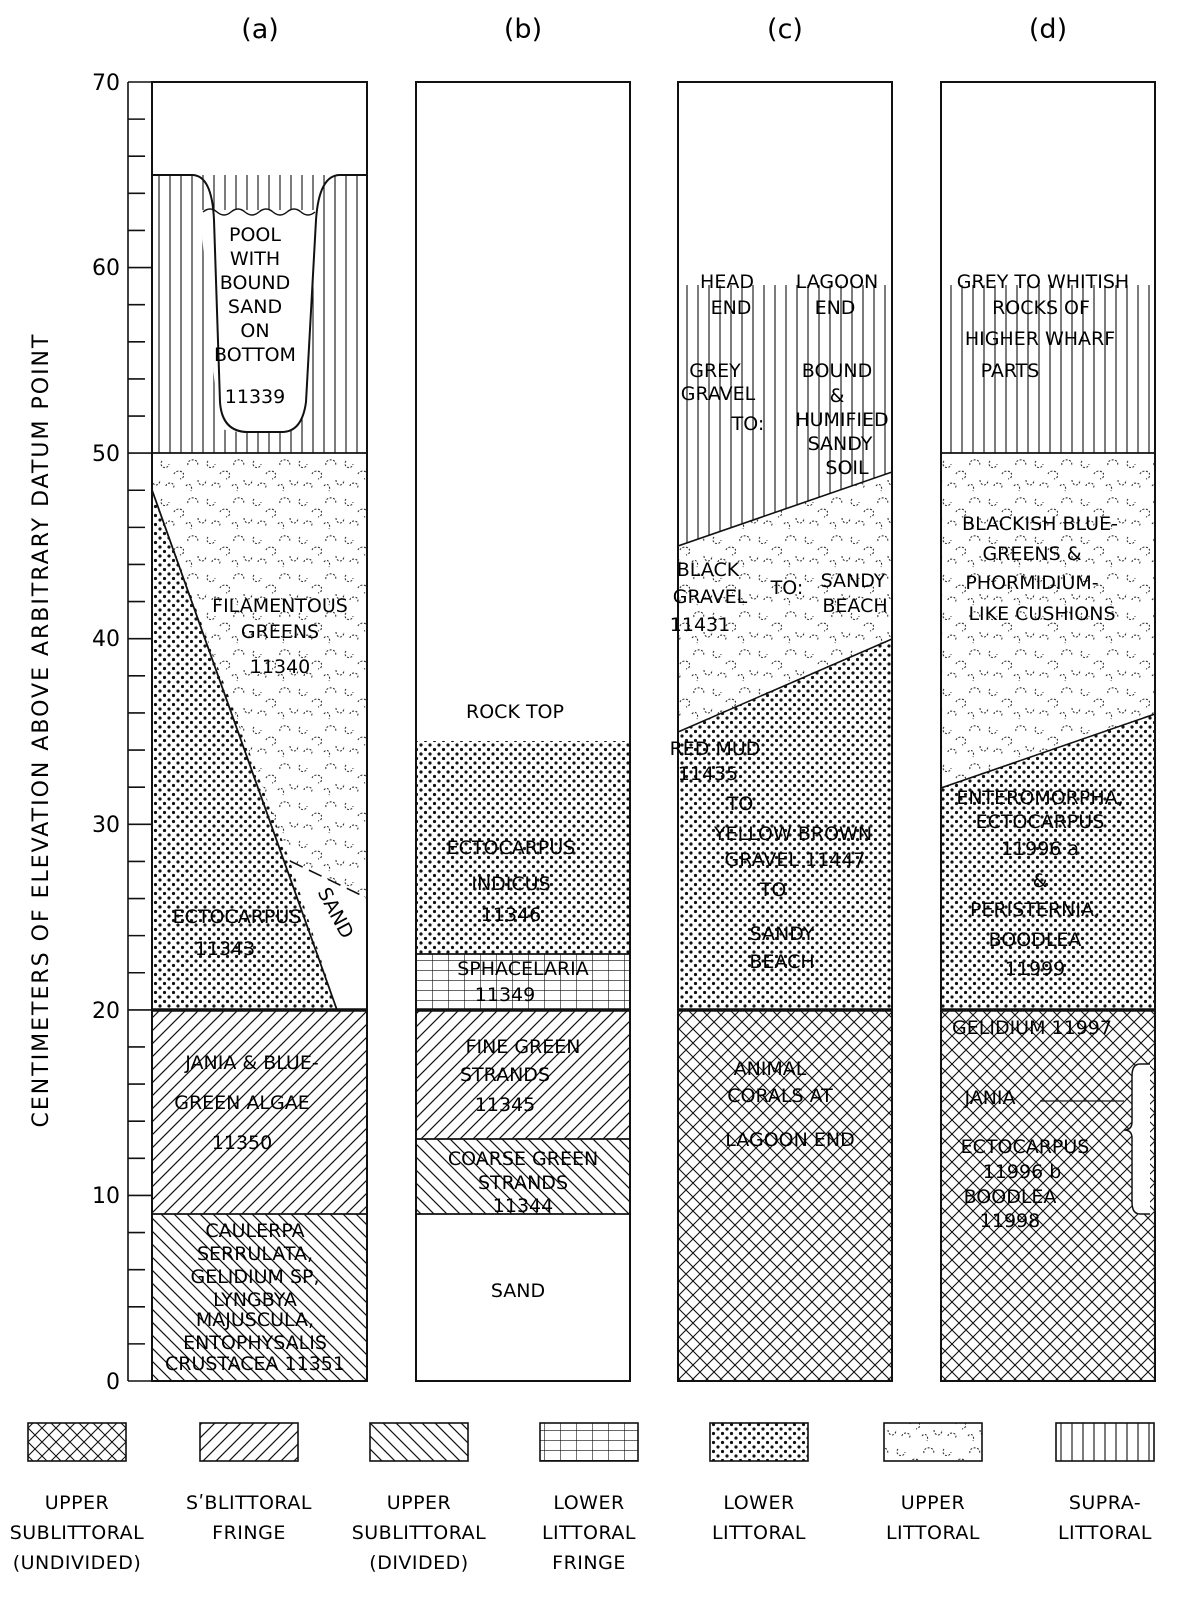 This screenshot has width=1196, height=1604. I want to click on zone-label-text: GREEN ALGAE, so click(242, 1103).